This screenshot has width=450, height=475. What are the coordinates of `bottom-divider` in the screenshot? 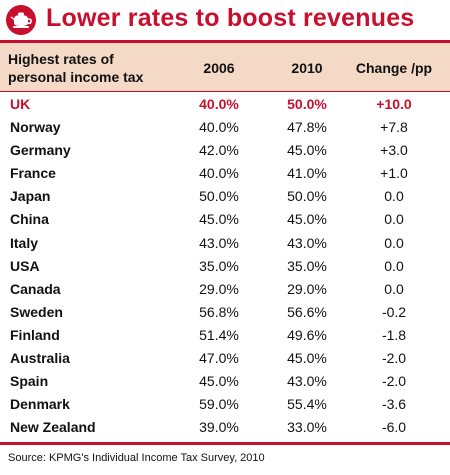 It's located at (225, 443).